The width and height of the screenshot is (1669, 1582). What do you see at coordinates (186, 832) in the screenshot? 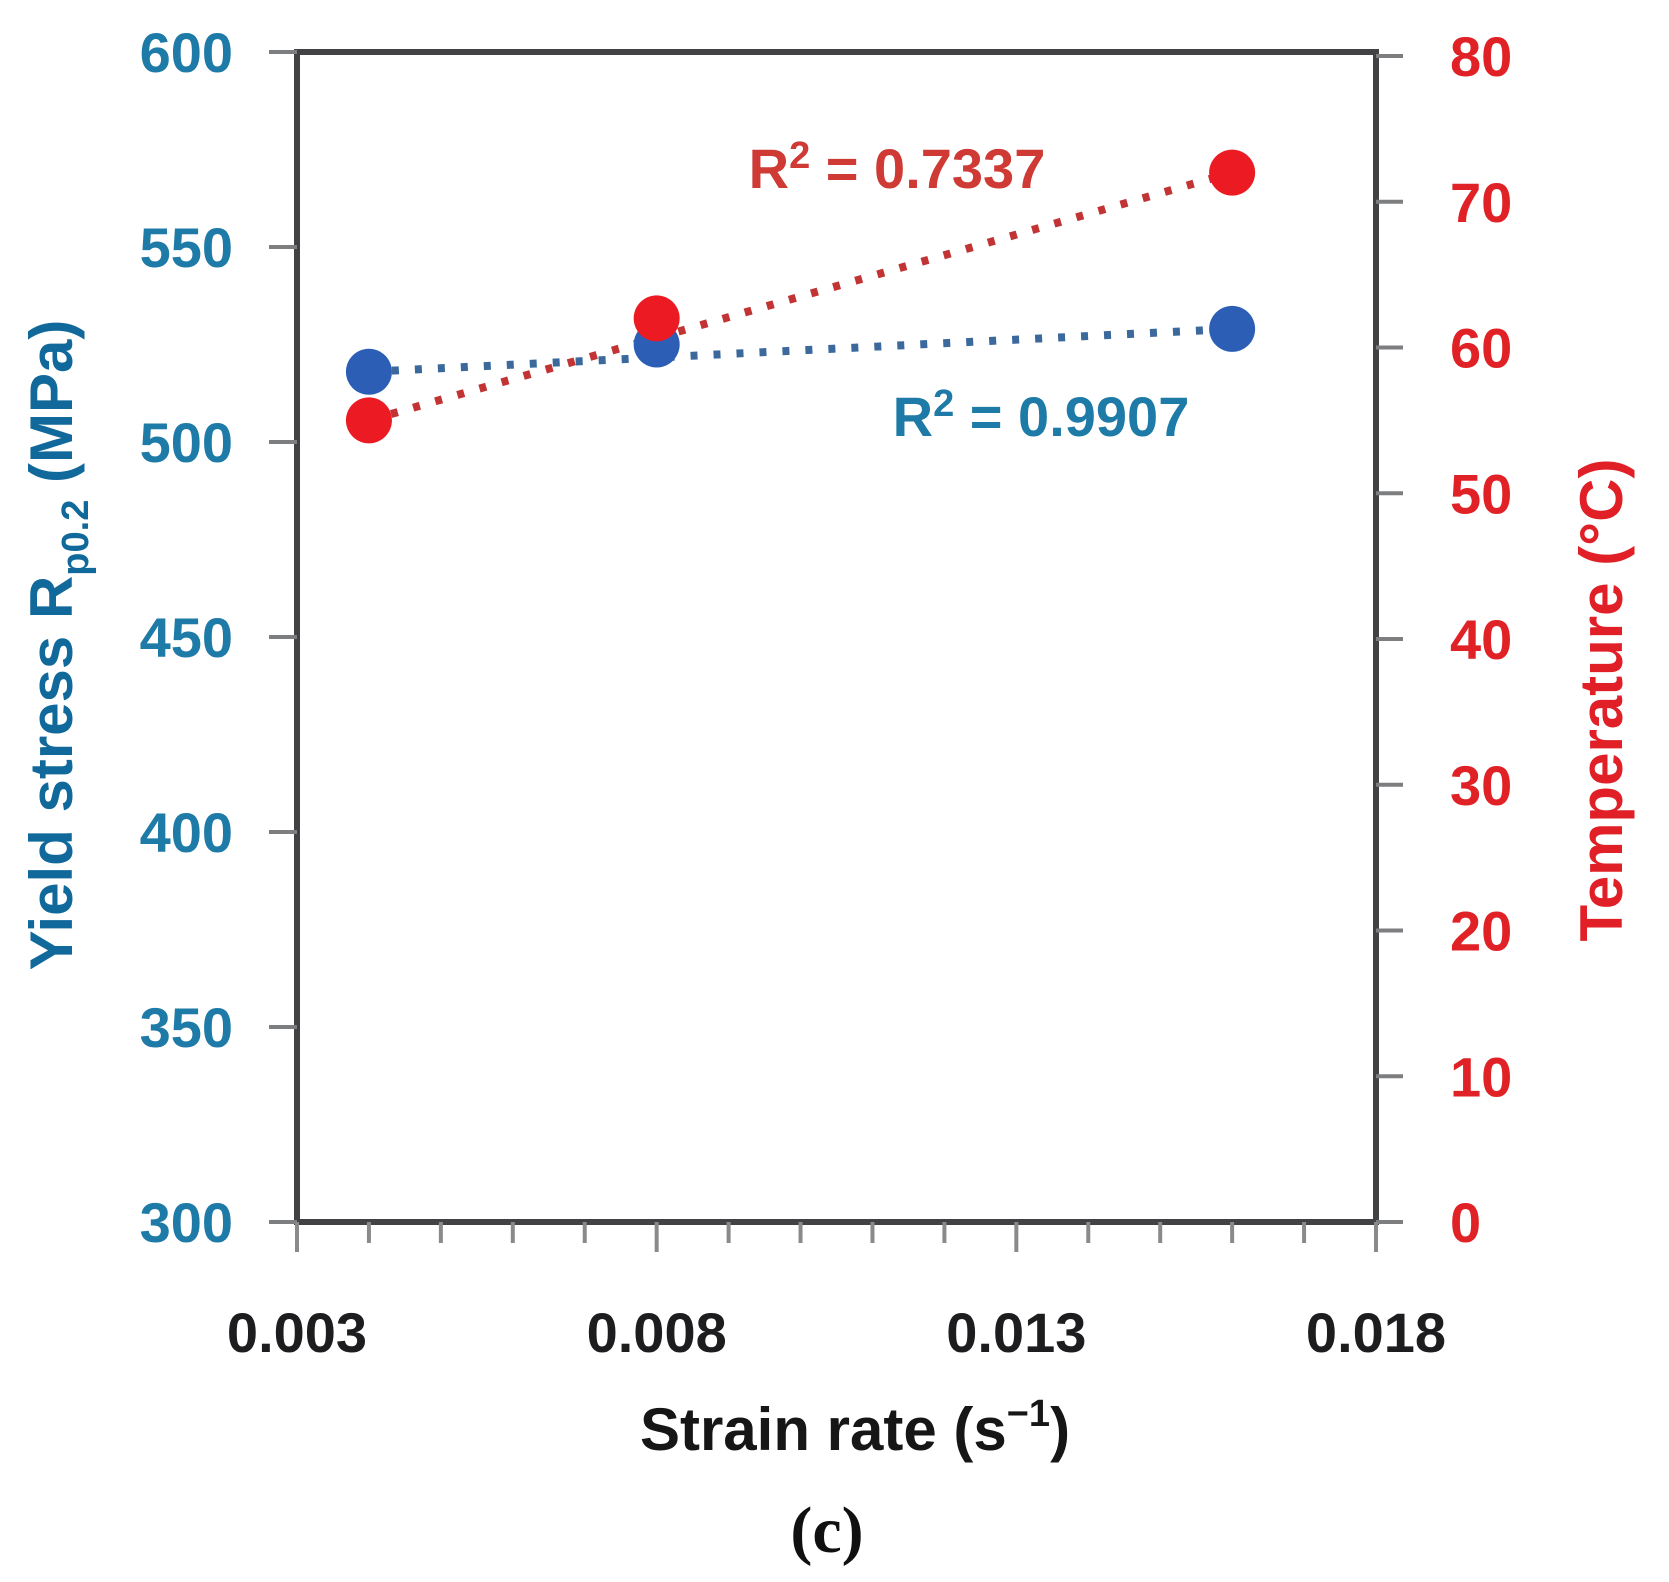
I see `y-left-tick-label: 400` at bounding box center [186, 832].